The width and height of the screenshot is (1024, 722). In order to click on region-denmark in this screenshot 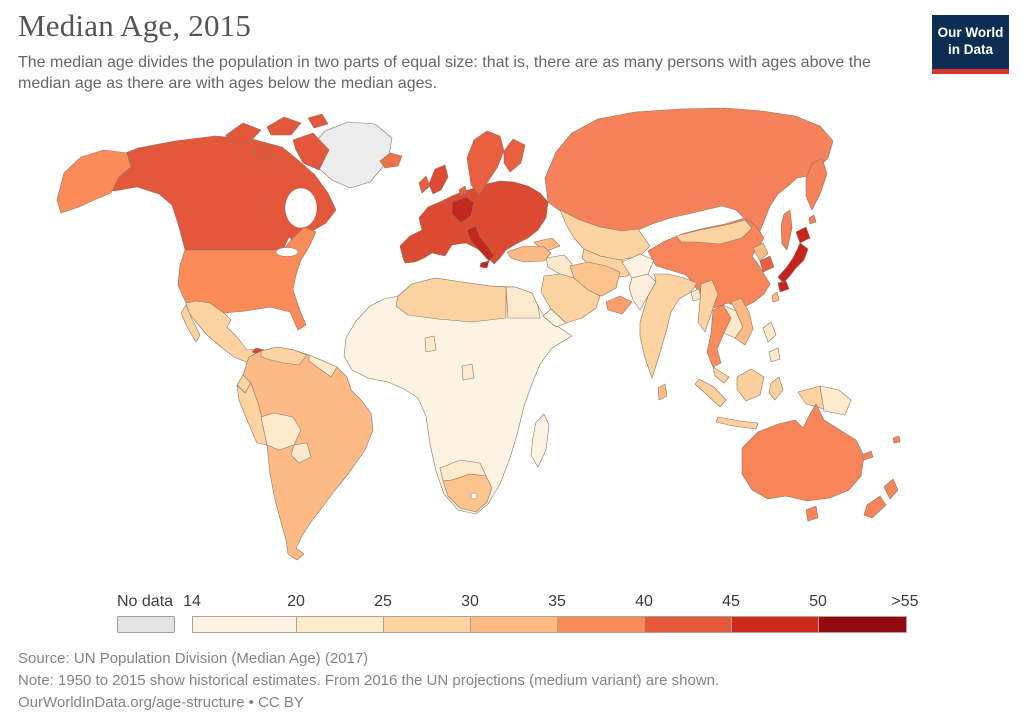, I will do `click(463, 191)`.